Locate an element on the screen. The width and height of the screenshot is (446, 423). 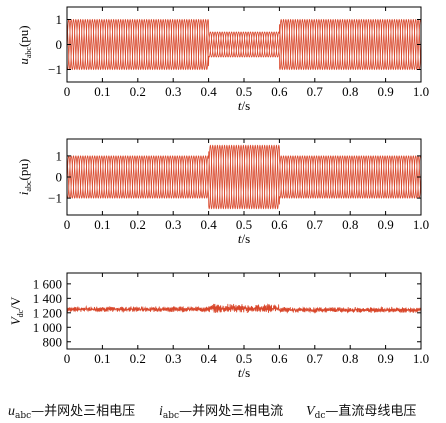
series-line-dc is located at coordinates (244, 308).